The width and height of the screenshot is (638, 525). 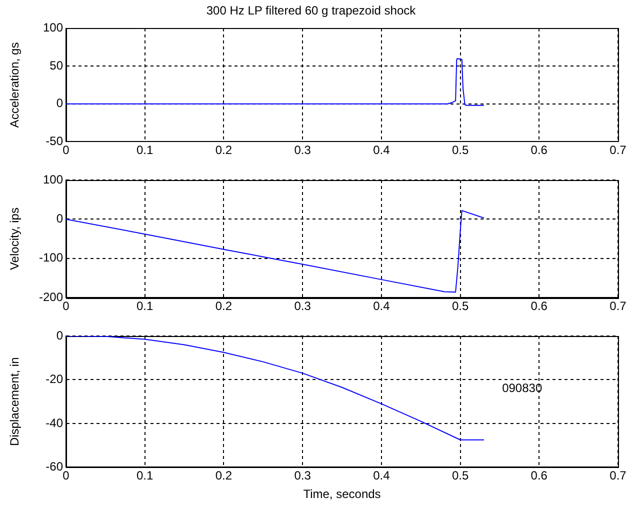 What do you see at coordinates (15, 401) in the screenshot?
I see `y-axis-title: Displacement, in` at bounding box center [15, 401].